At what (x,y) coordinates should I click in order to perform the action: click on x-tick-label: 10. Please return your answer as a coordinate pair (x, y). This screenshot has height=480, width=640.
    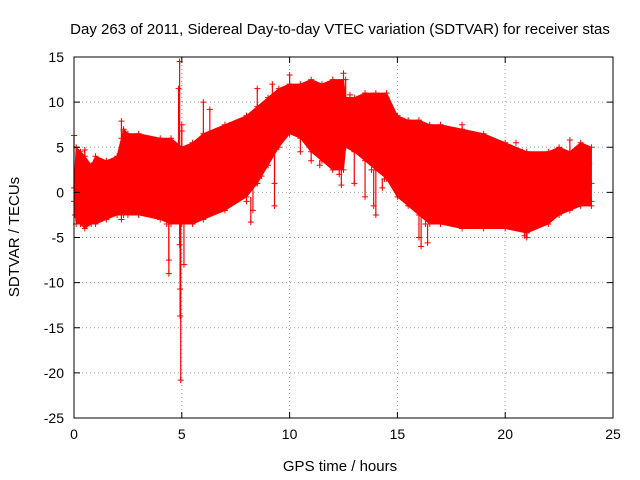
    Looking at the image, I should click on (290, 434).